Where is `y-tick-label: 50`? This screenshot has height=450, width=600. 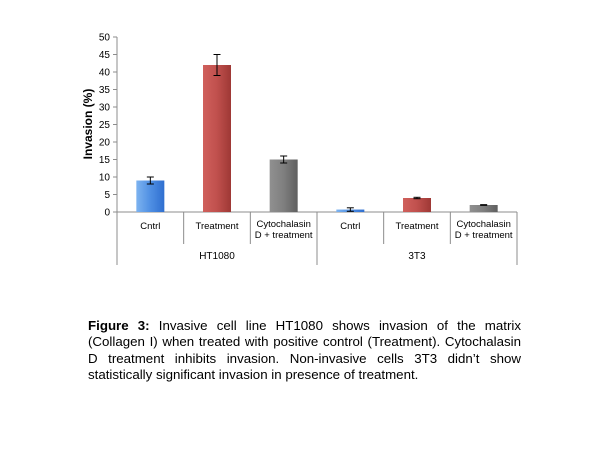
y-tick-label: 50 is located at coordinates (105, 38).